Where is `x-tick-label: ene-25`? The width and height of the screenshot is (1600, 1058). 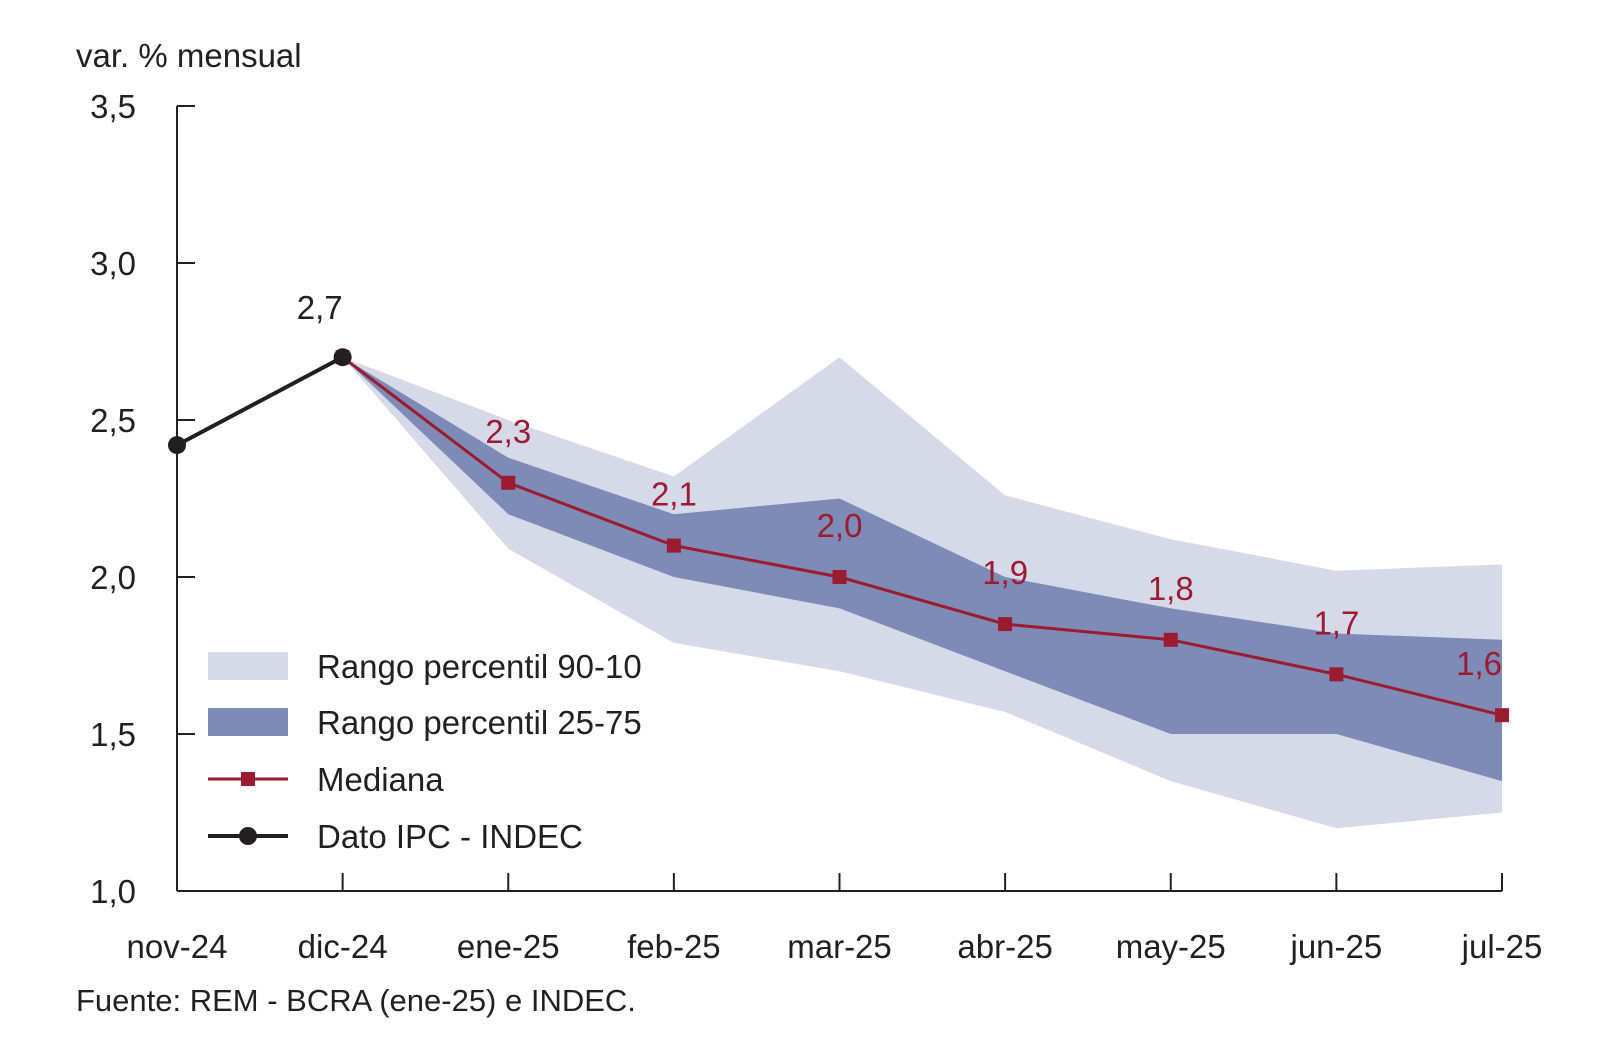
x-tick-label: ene-25 is located at coordinates (508, 946).